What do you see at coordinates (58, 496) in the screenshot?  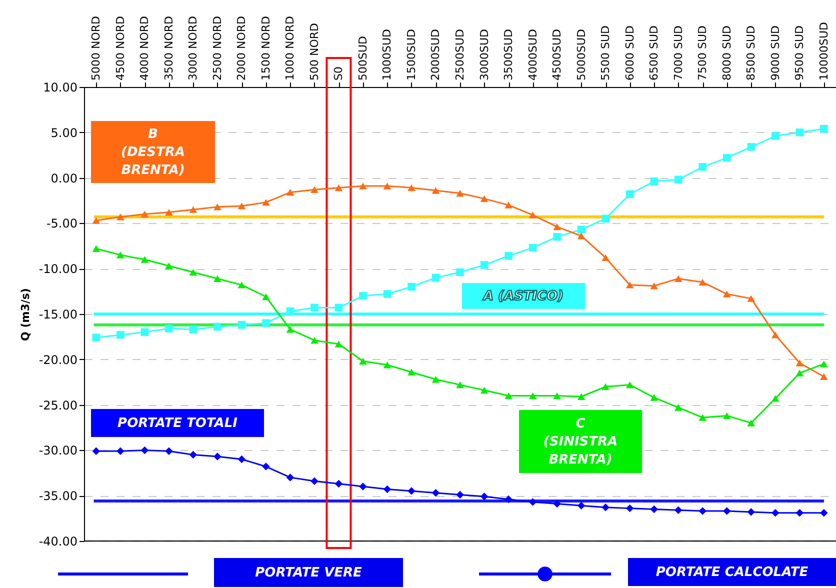 I see `y-tick-label: -35.00` at bounding box center [58, 496].